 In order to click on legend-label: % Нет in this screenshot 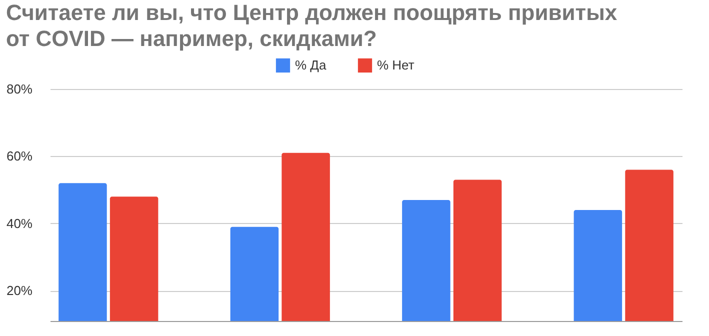, I will do `click(395, 64)`.